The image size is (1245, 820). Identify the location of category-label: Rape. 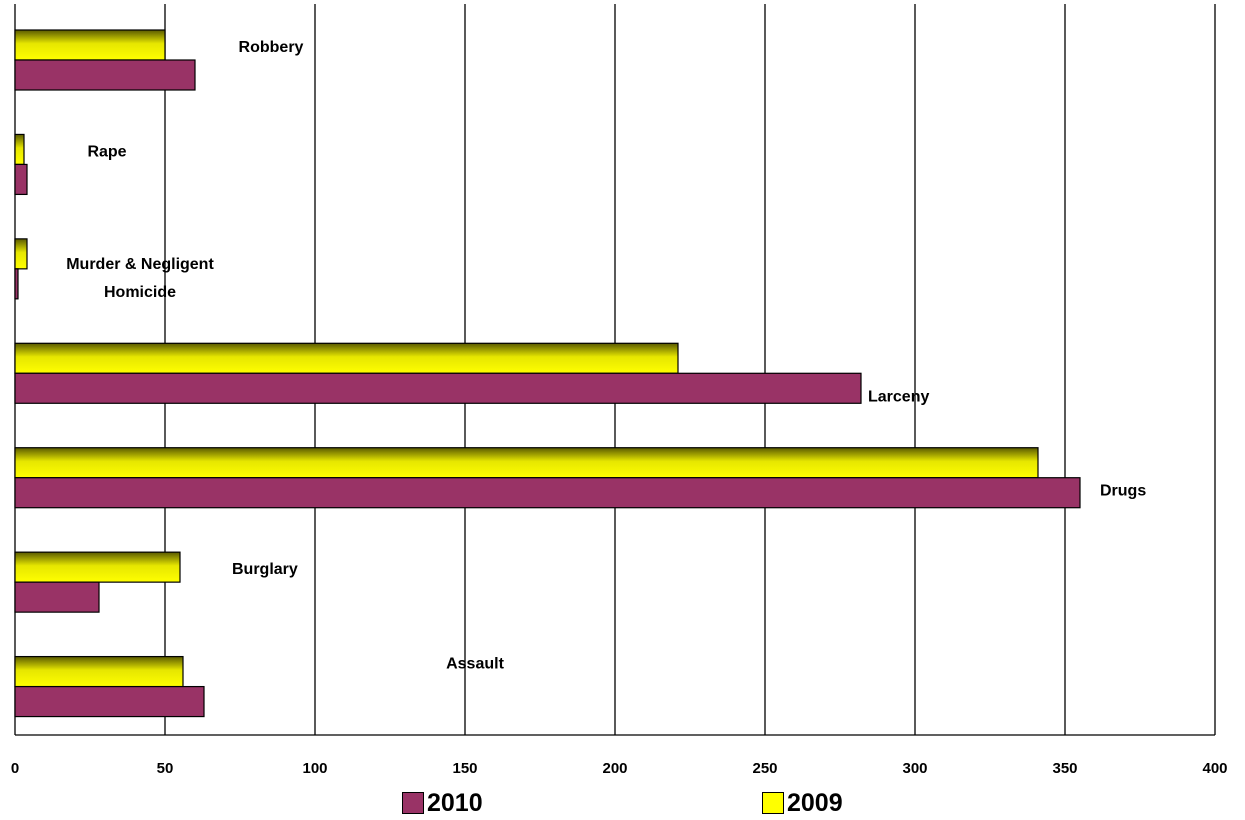
(106, 151).